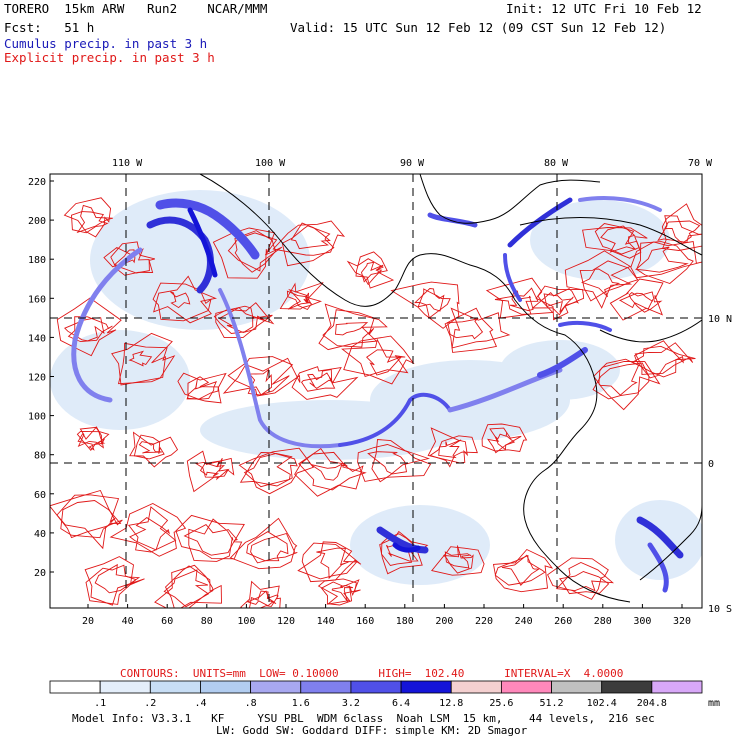  Describe the element at coordinates (207, 621) in the screenshot. I see `x-tick-label: 80` at that location.